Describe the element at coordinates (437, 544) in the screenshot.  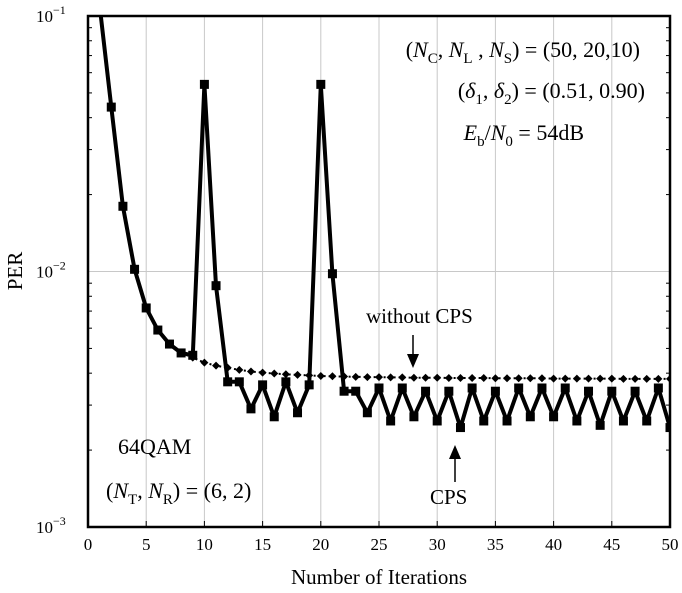
I see `x-tick-label: 30` at that location.